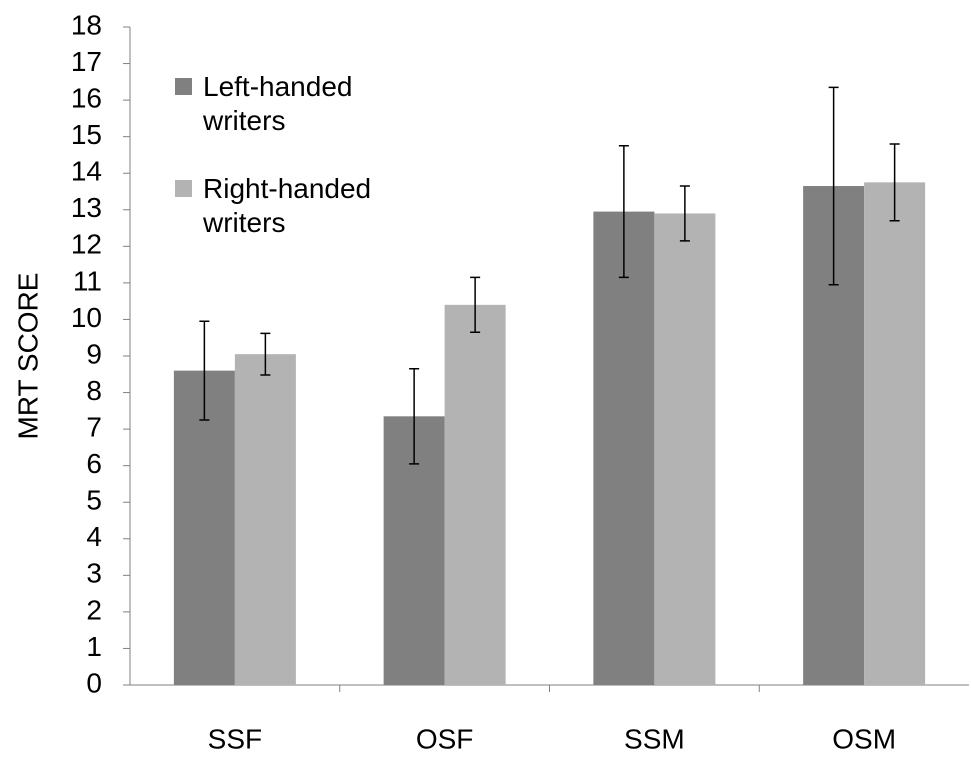  I want to click on y-tick-label: 3, so click(94, 573).